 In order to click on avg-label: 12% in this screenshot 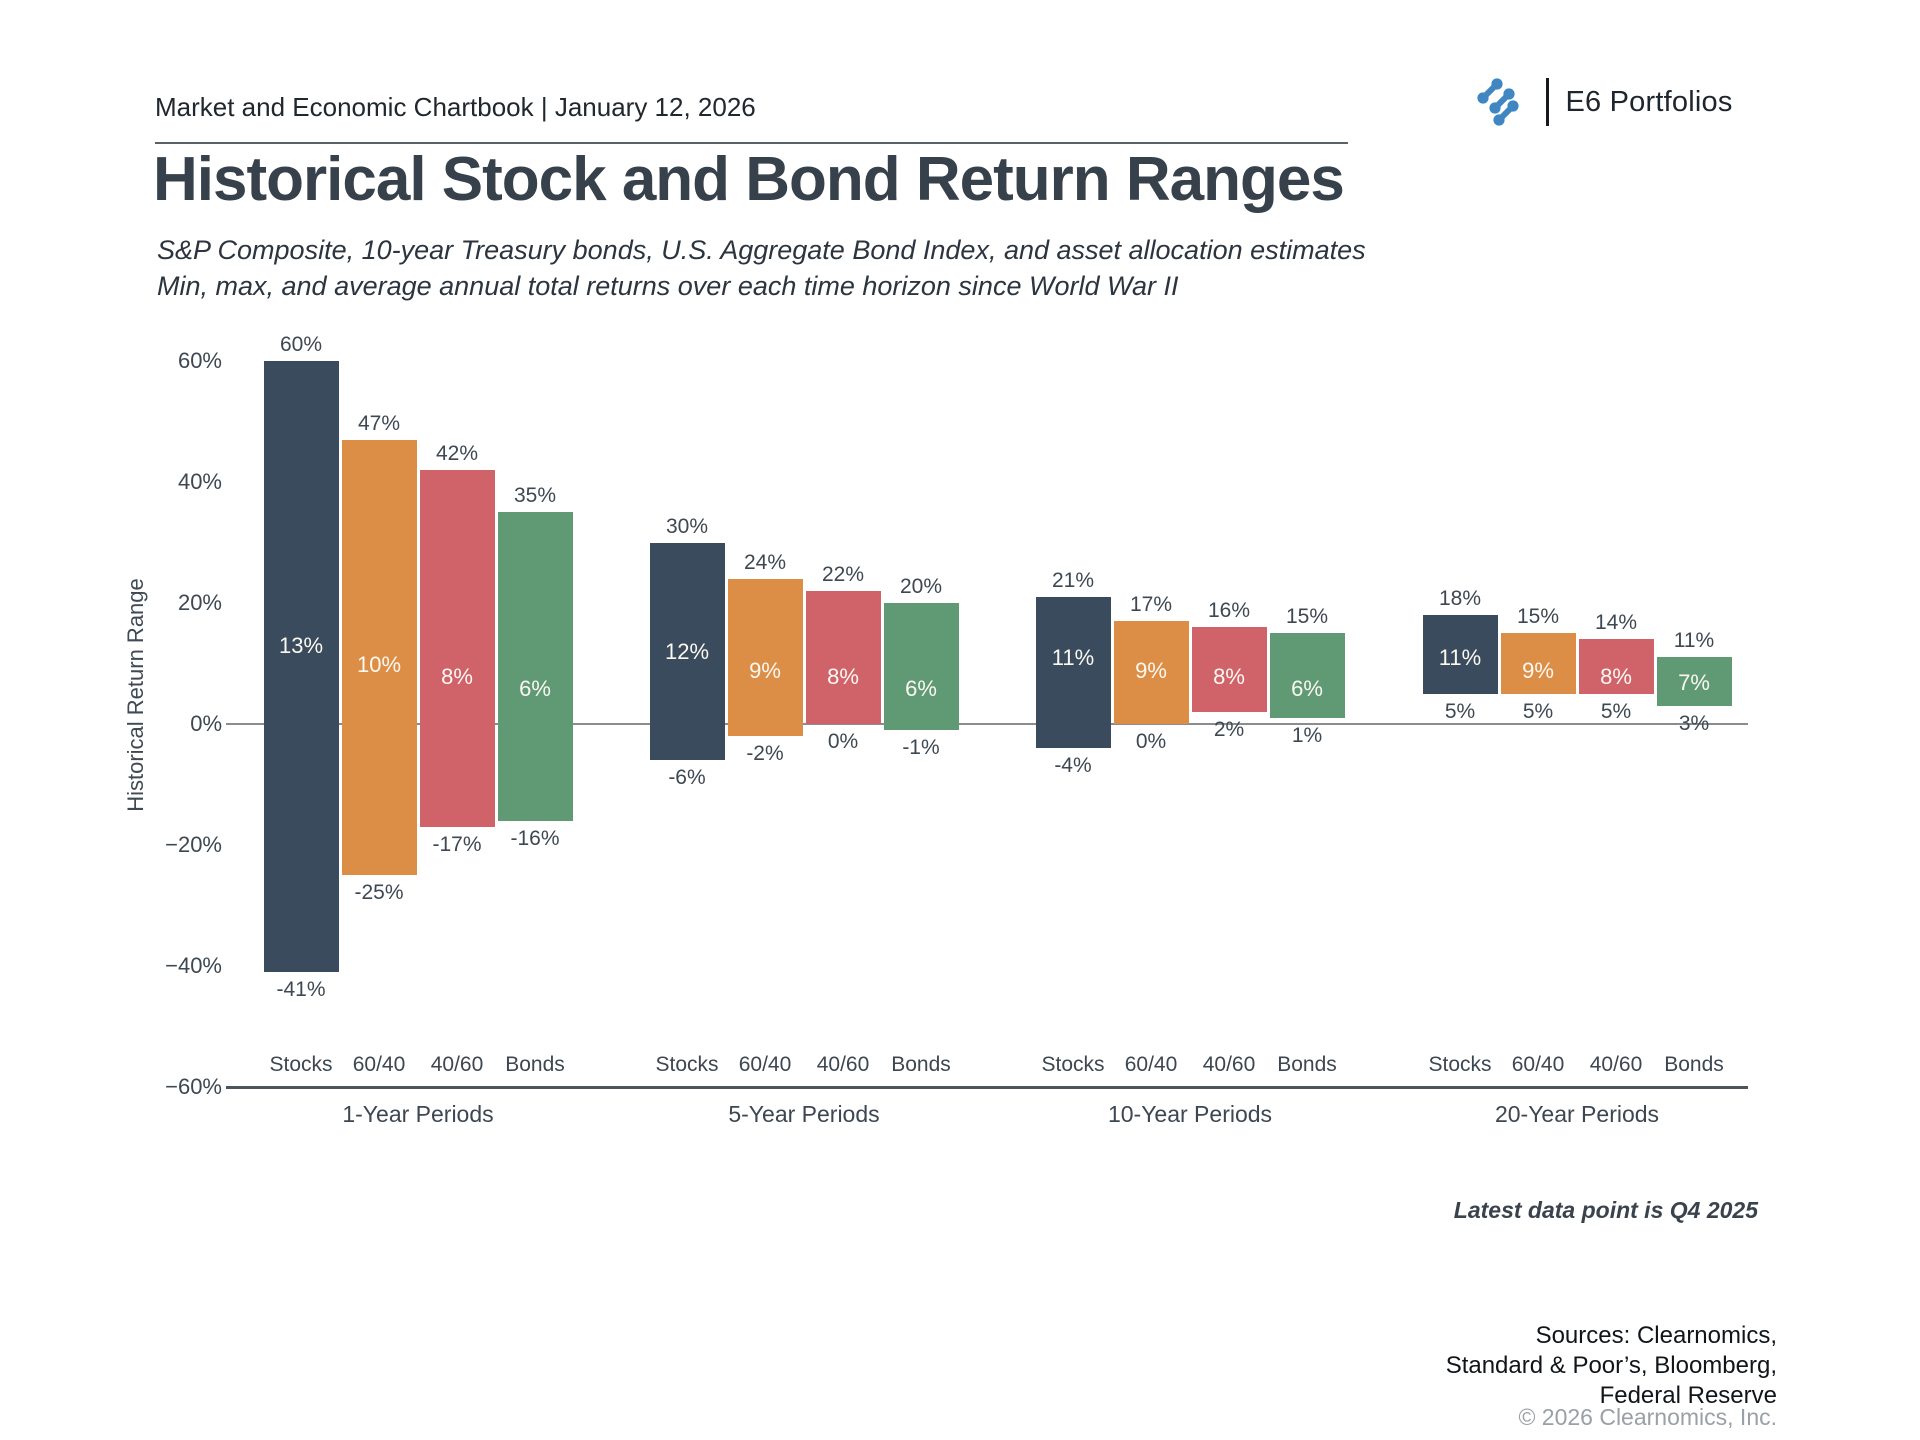, I will do `click(687, 652)`.